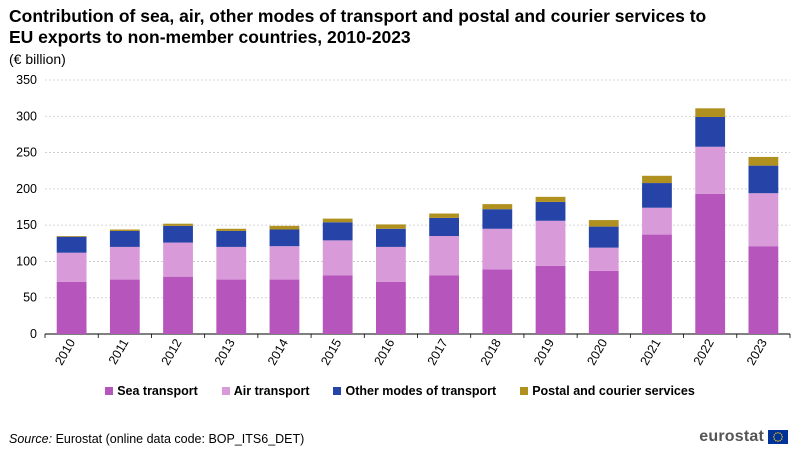 This screenshot has height=450, width=800. I want to click on bar-segment-postal-and-courier-services-2020, so click(603, 223).